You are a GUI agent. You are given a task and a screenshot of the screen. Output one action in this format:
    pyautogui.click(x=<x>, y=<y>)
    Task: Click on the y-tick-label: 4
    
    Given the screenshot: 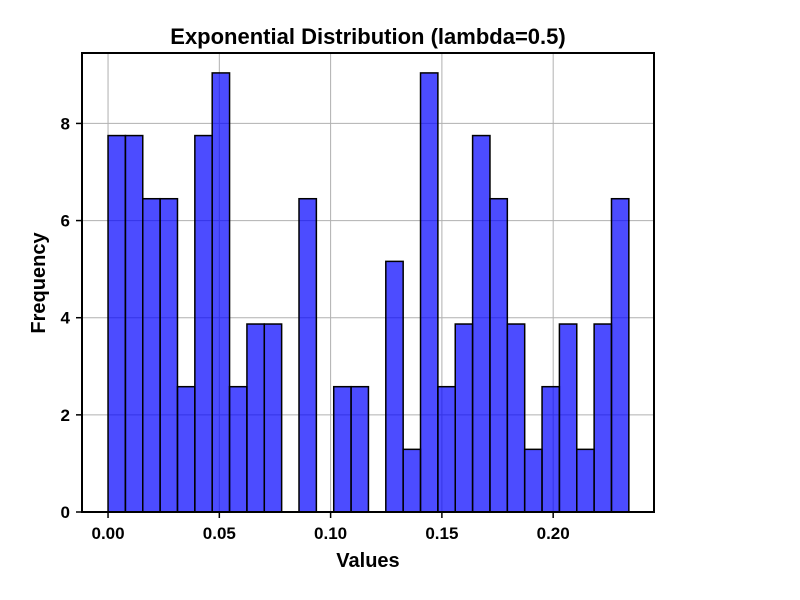 What is the action you would take?
    pyautogui.click(x=66, y=318)
    